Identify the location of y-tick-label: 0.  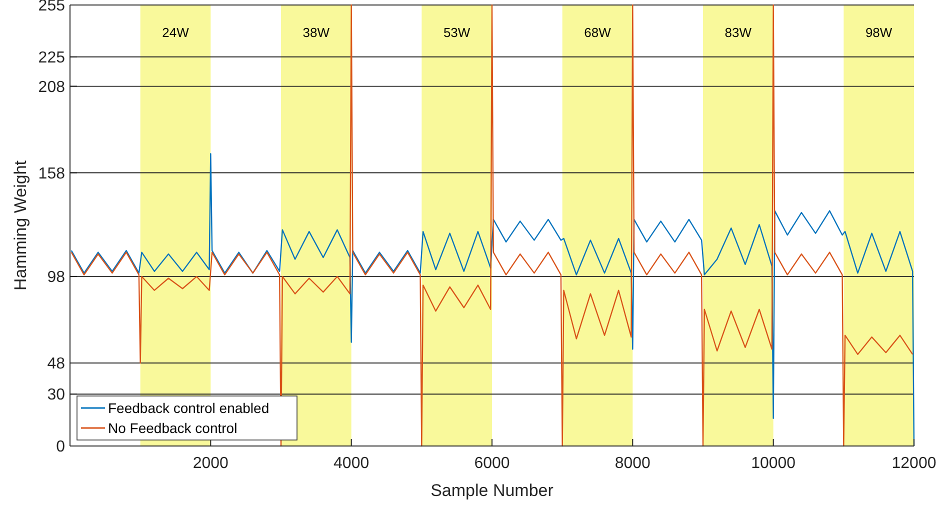
(61, 447).